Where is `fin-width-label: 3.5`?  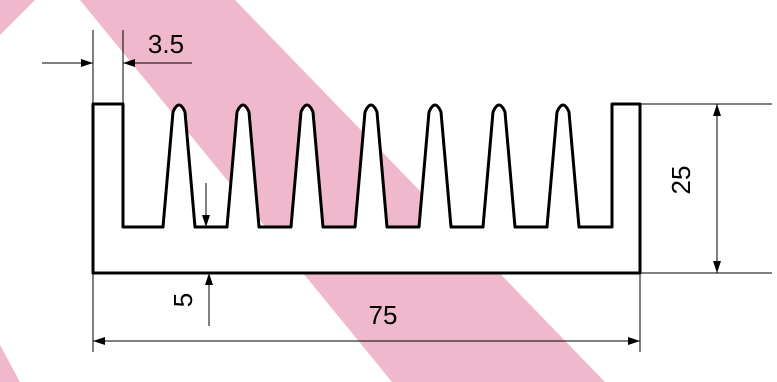 fin-width-label: 3.5 is located at coordinates (166, 44).